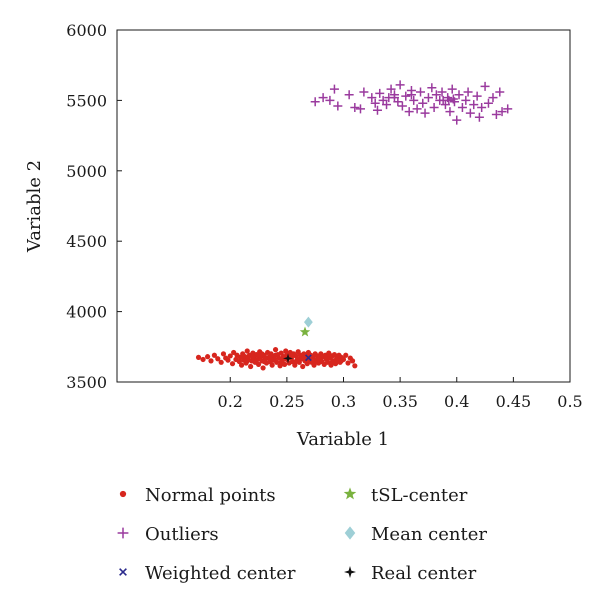  What do you see at coordinates (343, 401) in the screenshot?
I see `x-tick-label: 0.3` at bounding box center [343, 401].